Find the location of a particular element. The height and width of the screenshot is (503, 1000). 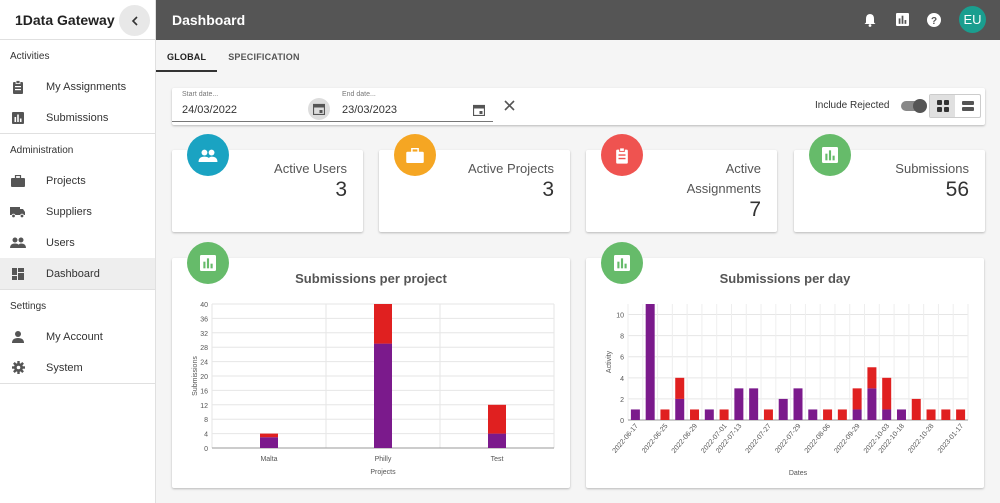

sidebar-item-projects: Projects is located at coordinates (77, 180).